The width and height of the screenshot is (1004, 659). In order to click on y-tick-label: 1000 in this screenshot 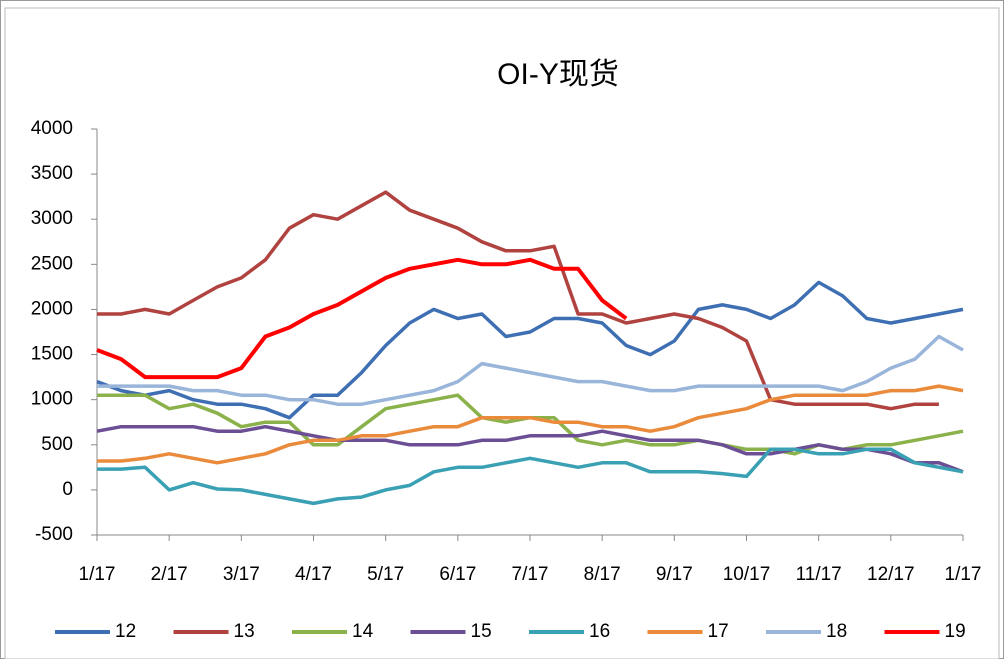, I will do `click(52, 399)`.